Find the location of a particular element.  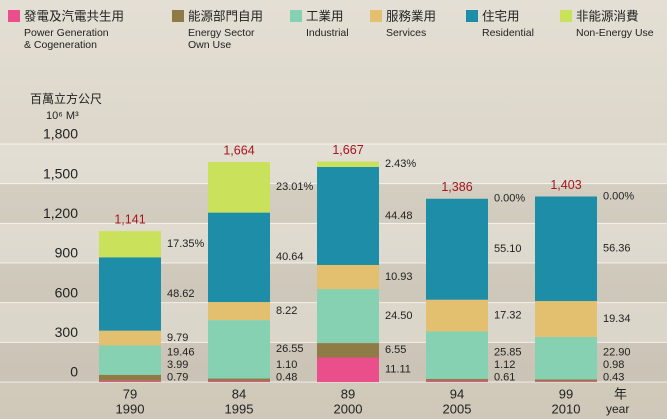

value-label: 3.99 is located at coordinates (177, 365).